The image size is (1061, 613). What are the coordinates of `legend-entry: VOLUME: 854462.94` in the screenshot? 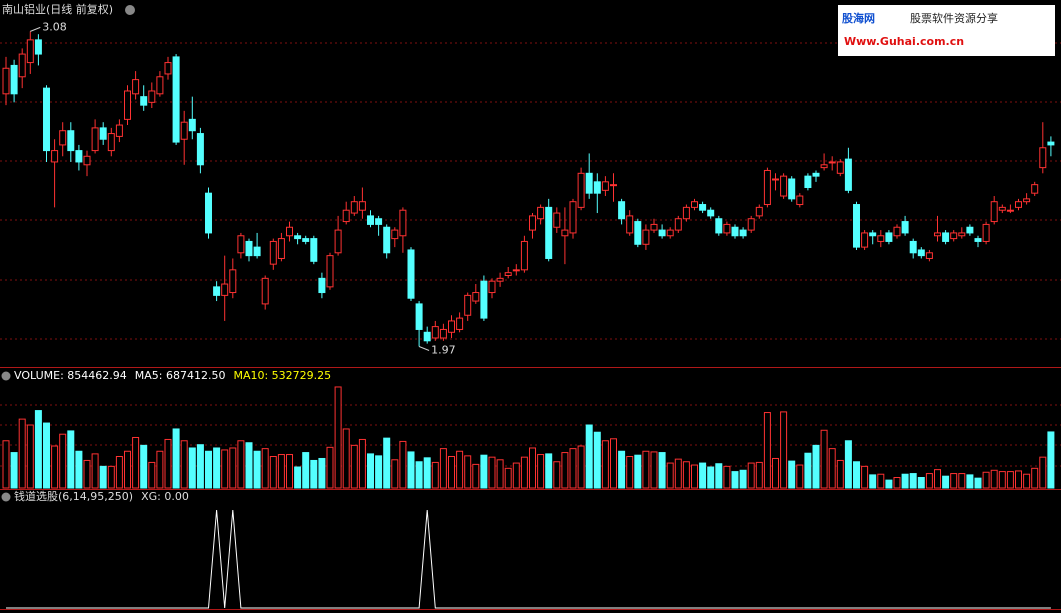 It's located at (70, 375).